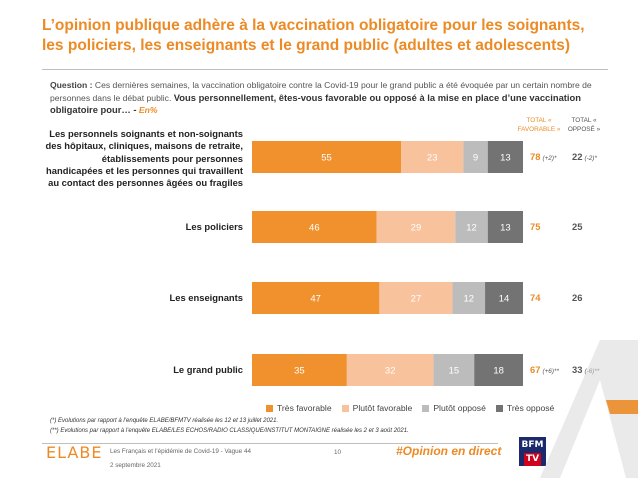 The image size is (638, 478). Describe the element at coordinates (206, 297) in the screenshot. I see `row-label: Les enseignants` at that location.